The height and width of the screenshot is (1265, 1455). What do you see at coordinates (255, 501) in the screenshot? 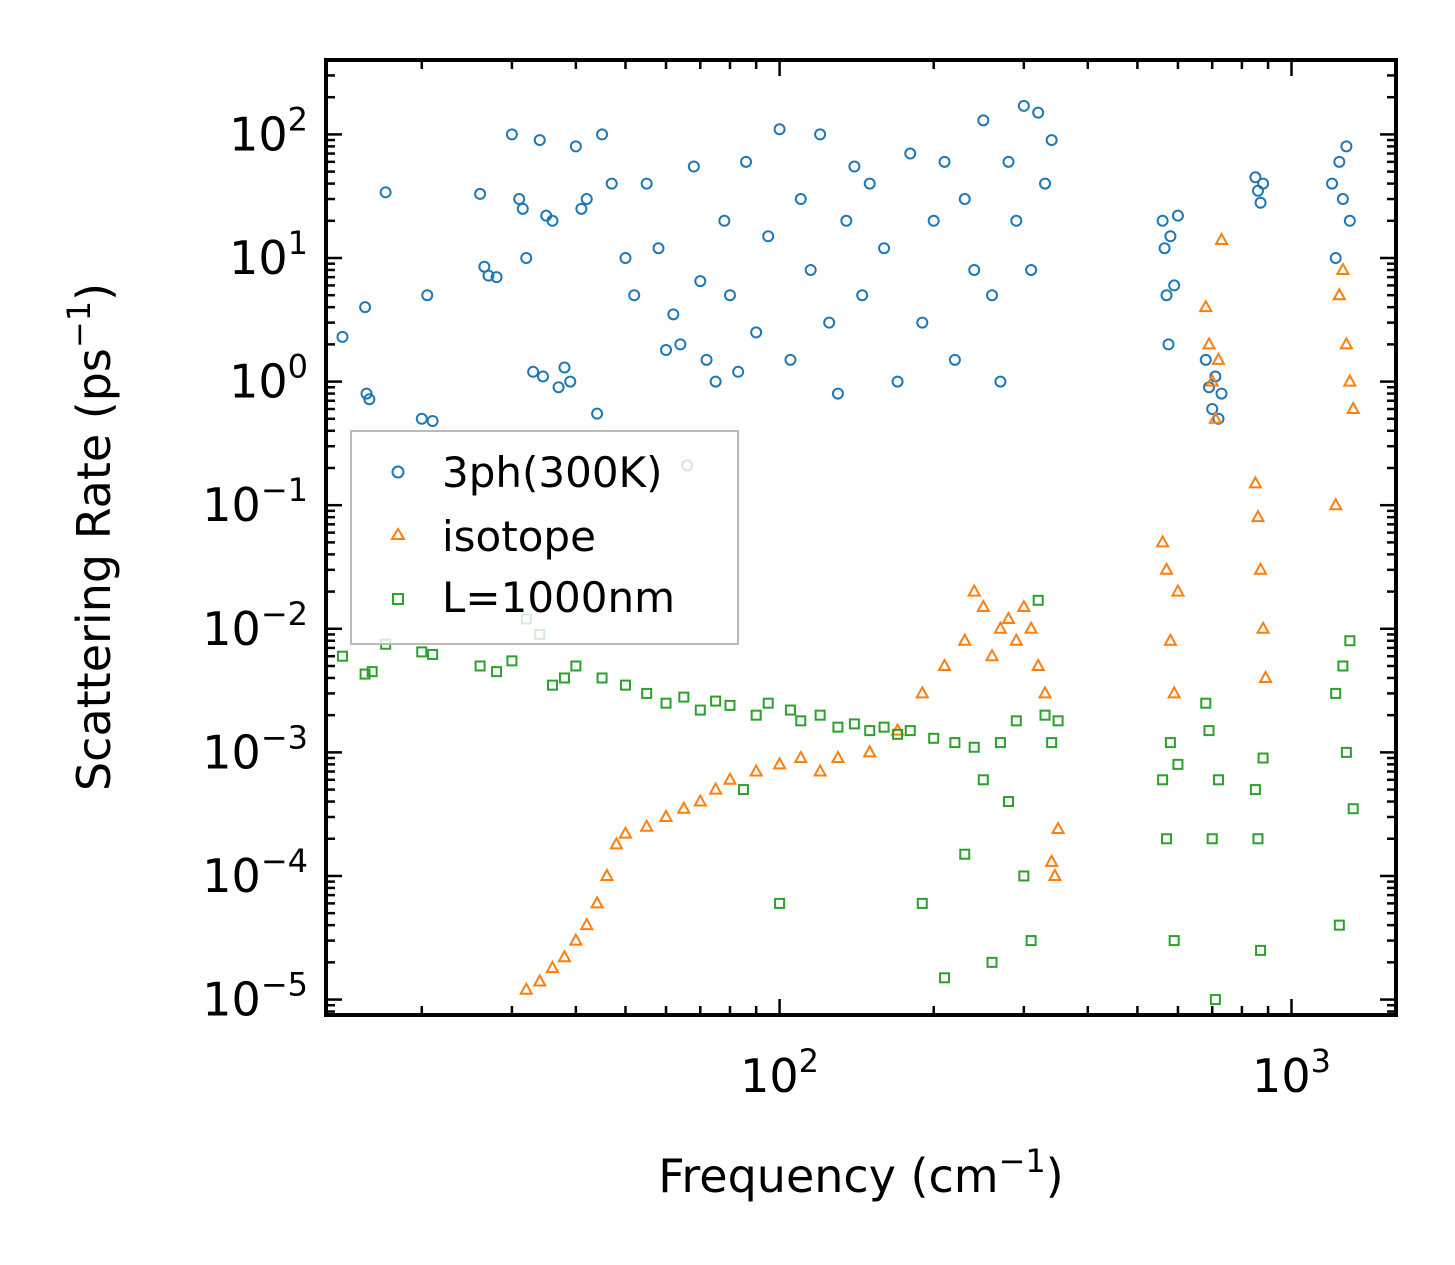
I see `y-tick-label: 10⁻¹` at bounding box center [255, 501].